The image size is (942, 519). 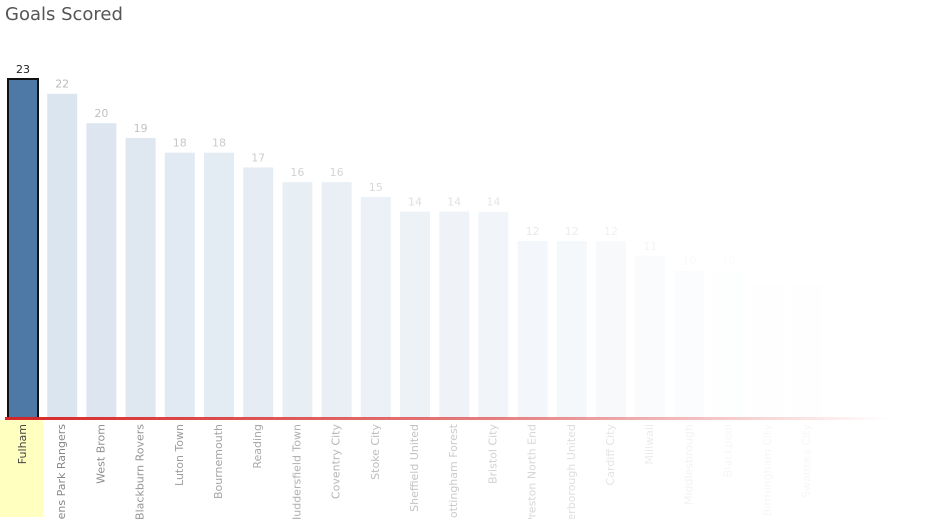 What do you see at coordinates (571, 471) in the screenshot?
I see `x-tick-label: Peterborough United` at bounding box center [571, 471].